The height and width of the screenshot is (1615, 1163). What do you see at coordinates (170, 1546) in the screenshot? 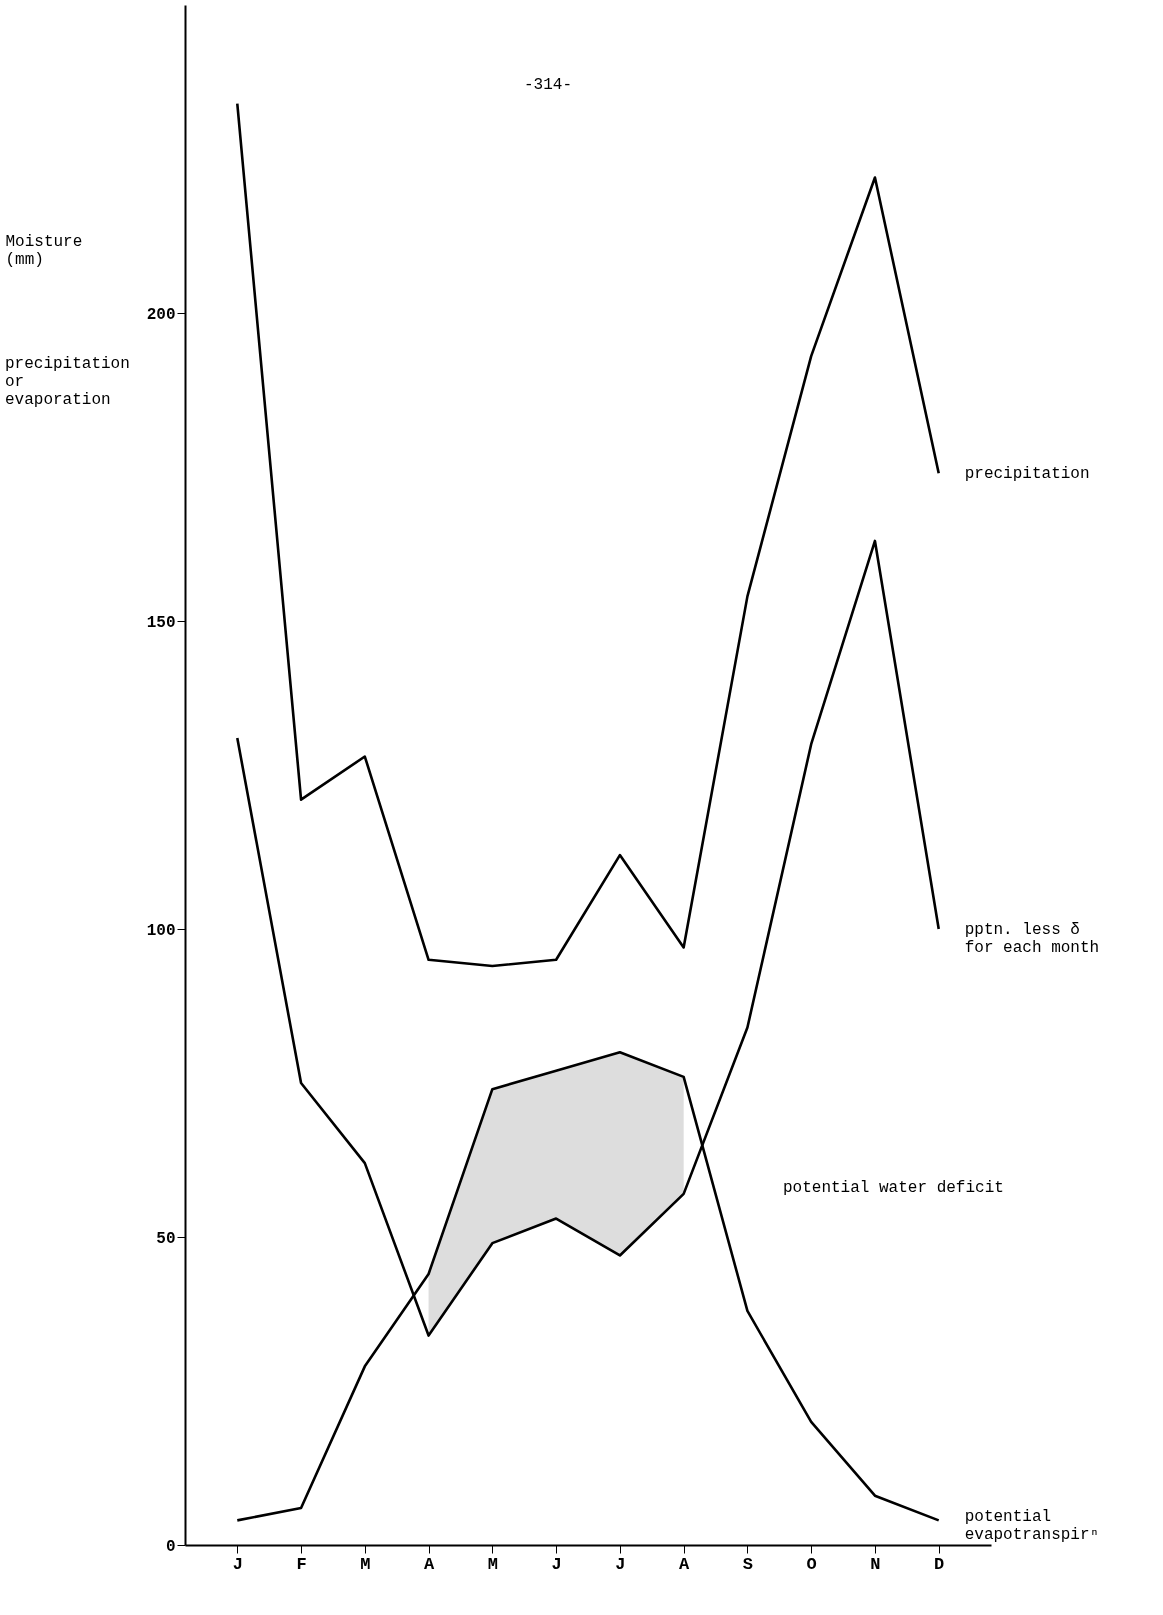
I see `y-tick-label: 0` at bounding box center [170, 1546].